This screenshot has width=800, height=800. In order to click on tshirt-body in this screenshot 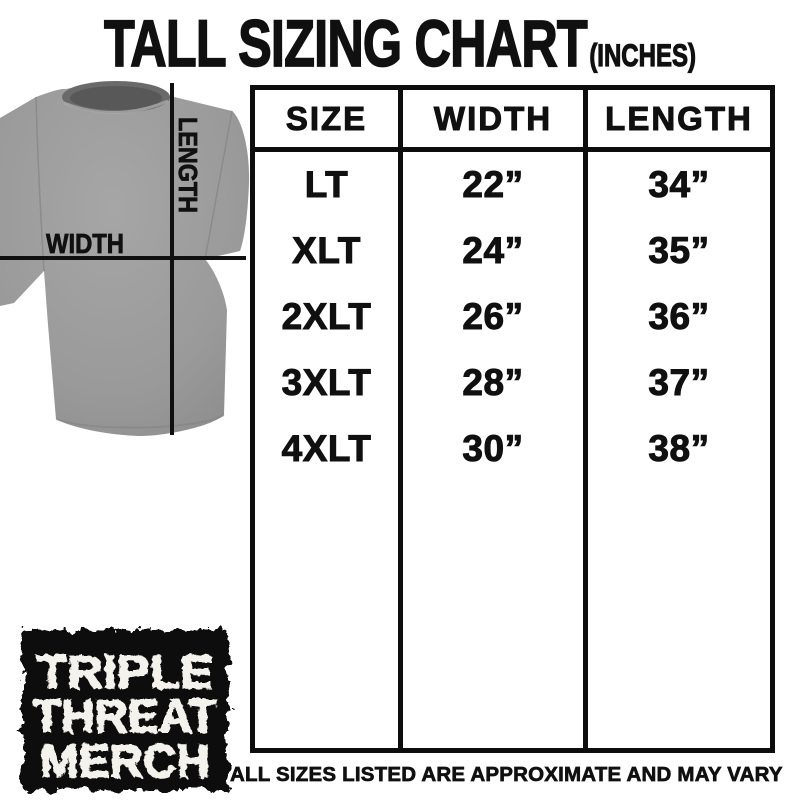, I will do `click(125, 260)`.